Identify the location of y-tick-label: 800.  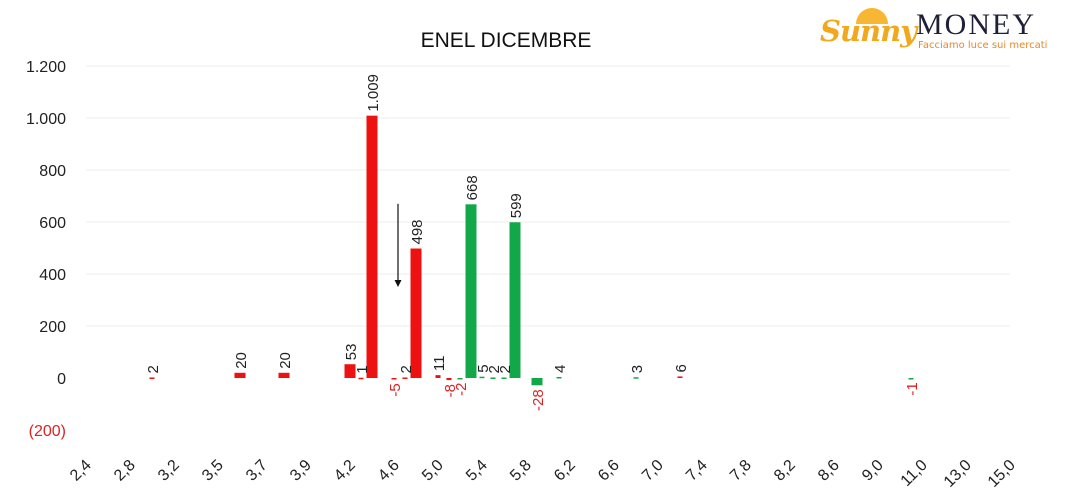
(52, 171).